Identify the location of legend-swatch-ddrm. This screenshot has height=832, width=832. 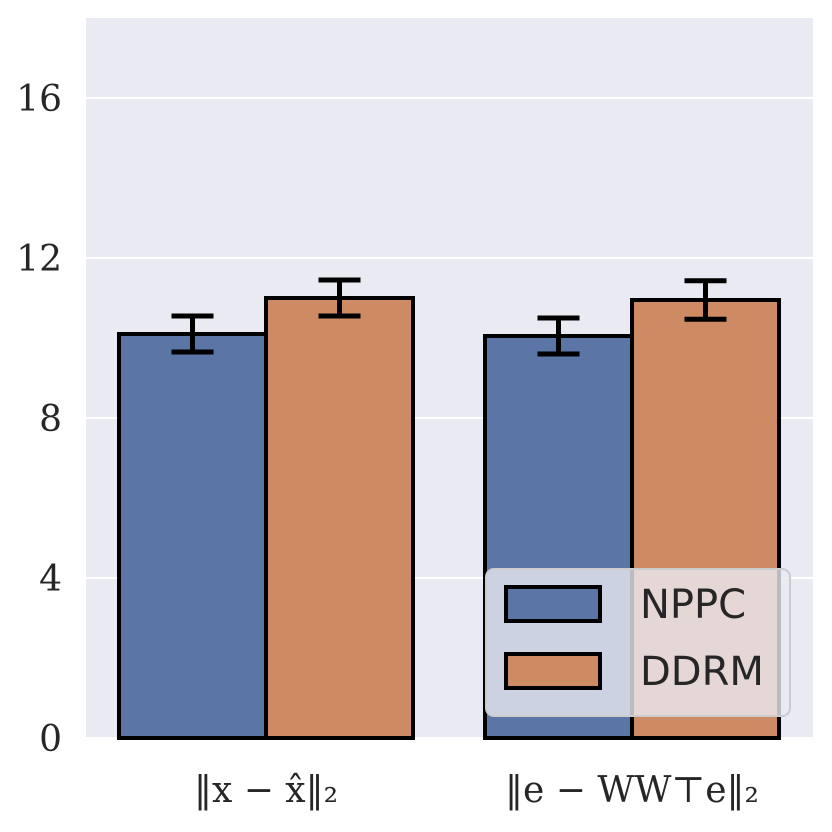
(553, 671).